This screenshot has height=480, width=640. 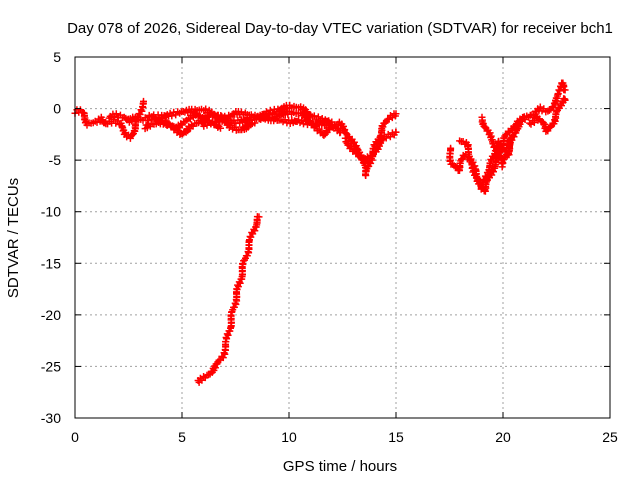 I want to click on y-tick-label: -25, so click(x=51, y=366).